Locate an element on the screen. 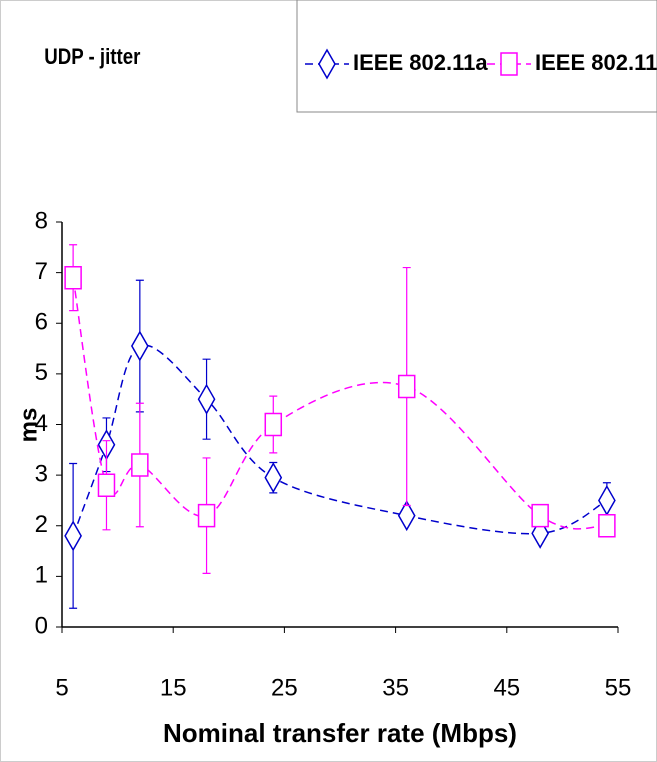 Image resolution: width=657 pixels, height=762 pixels. x-tick-label: 5 is located at coordinates (61, 687).